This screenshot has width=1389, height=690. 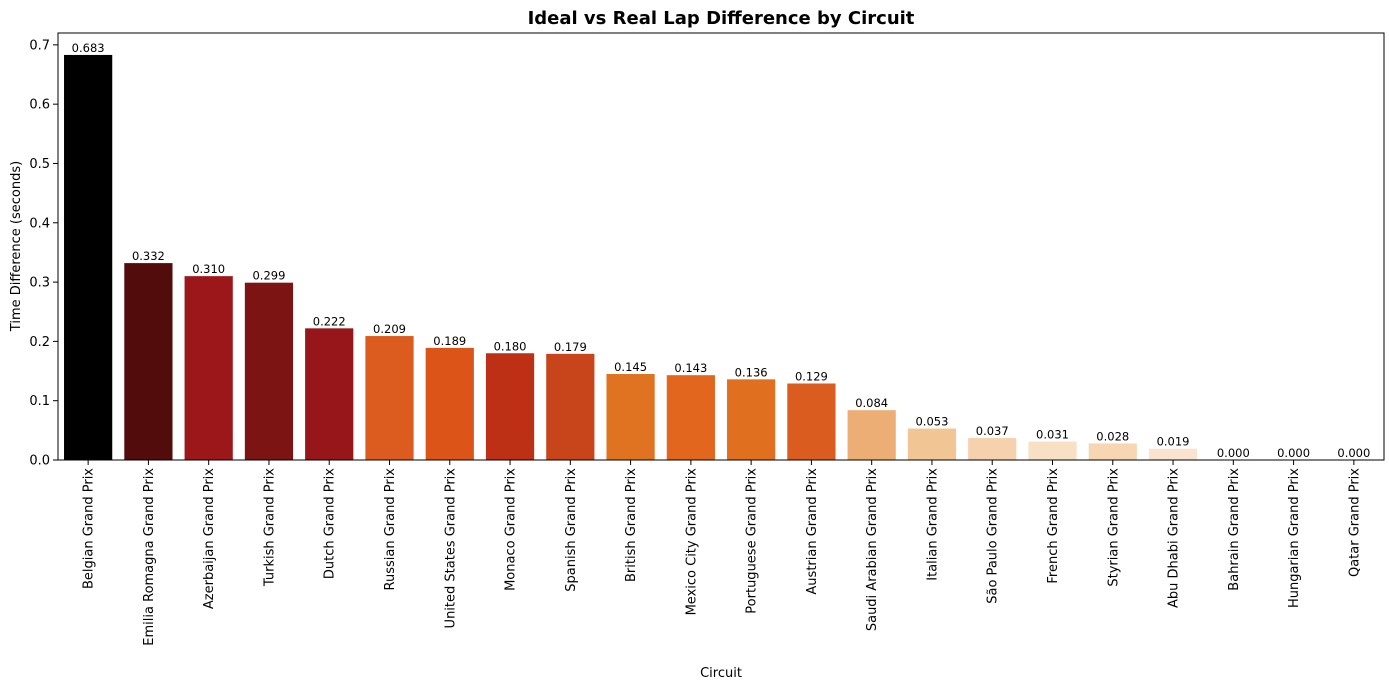 I want to click on x-tick-label: Turkish Grand Prix, so click(x=269, y=527).